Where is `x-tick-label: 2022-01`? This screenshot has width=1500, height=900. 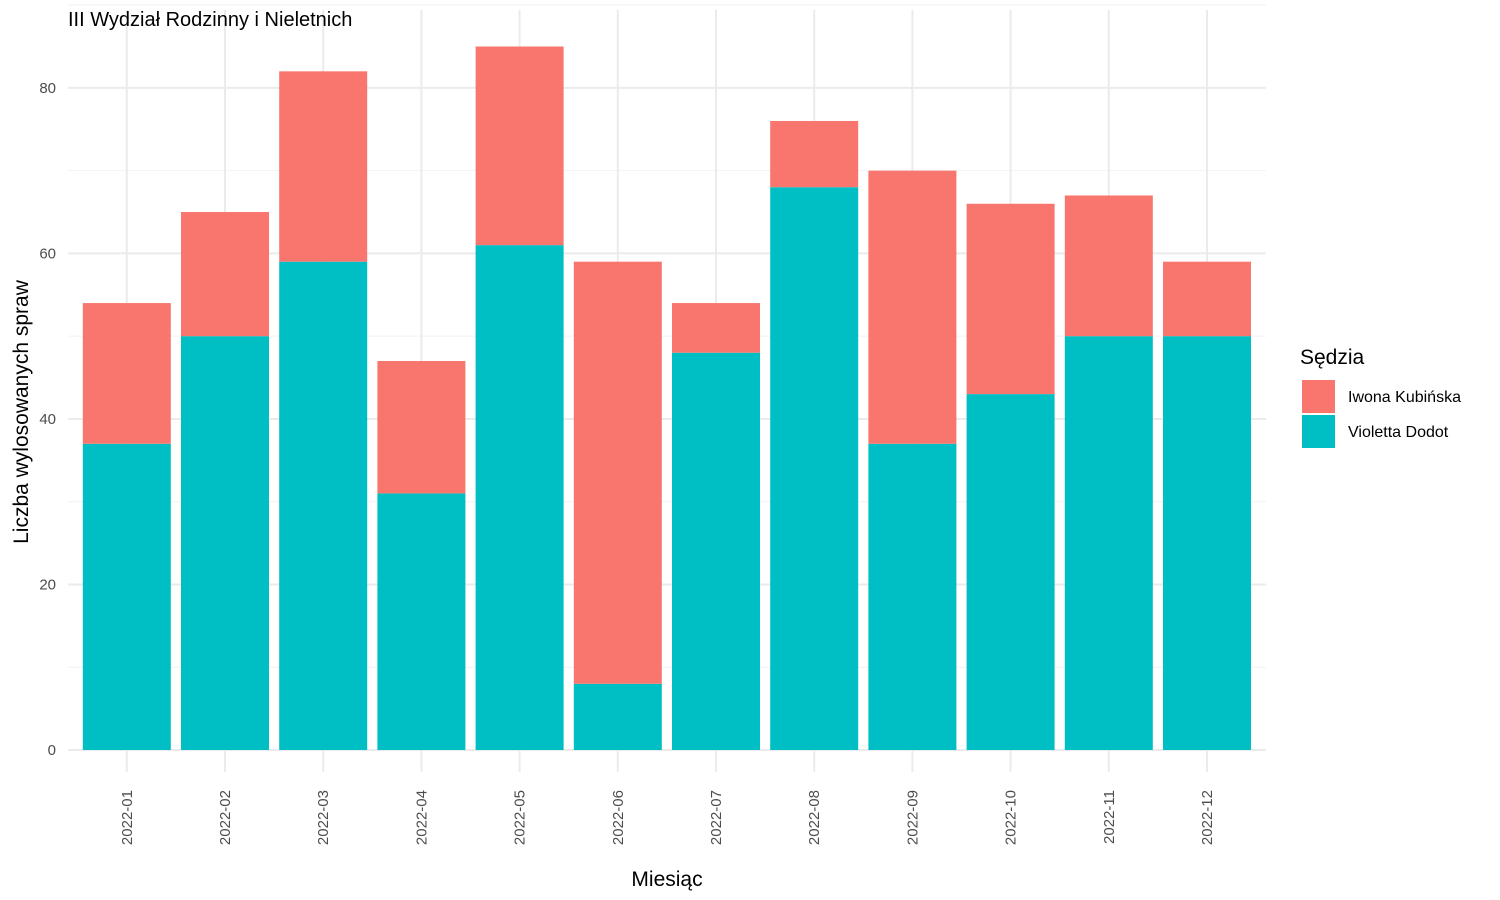
x-tick-label: 2022-01 is located at coordinates (127, 817).